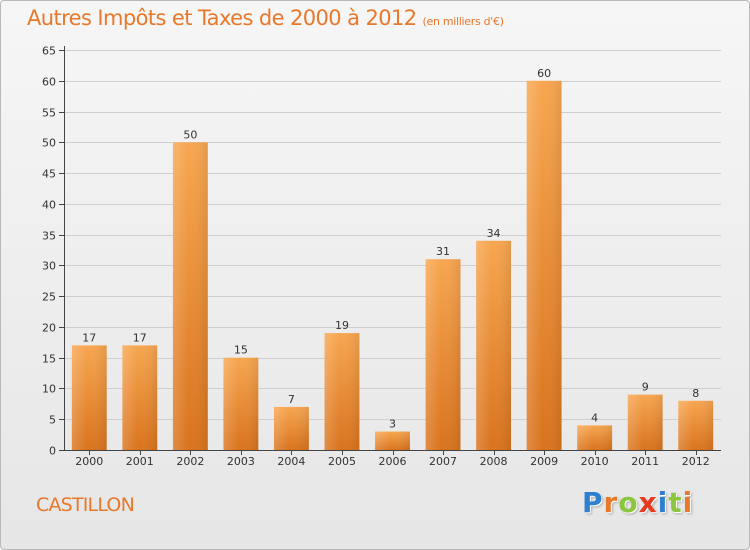  I want to click on x-tick-label: 2001, so click(140, 461).